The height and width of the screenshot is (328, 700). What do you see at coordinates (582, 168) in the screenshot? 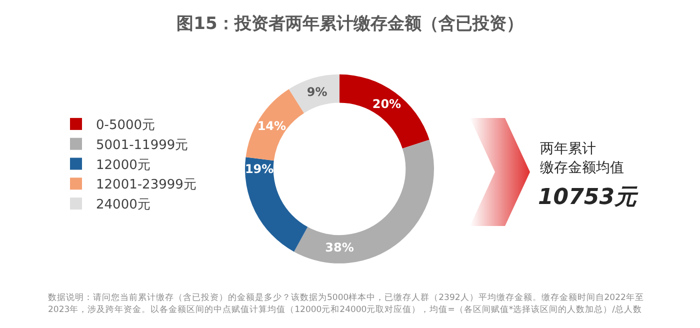
I see `text: 缴存金额均值` at bounding box center [582, 168].